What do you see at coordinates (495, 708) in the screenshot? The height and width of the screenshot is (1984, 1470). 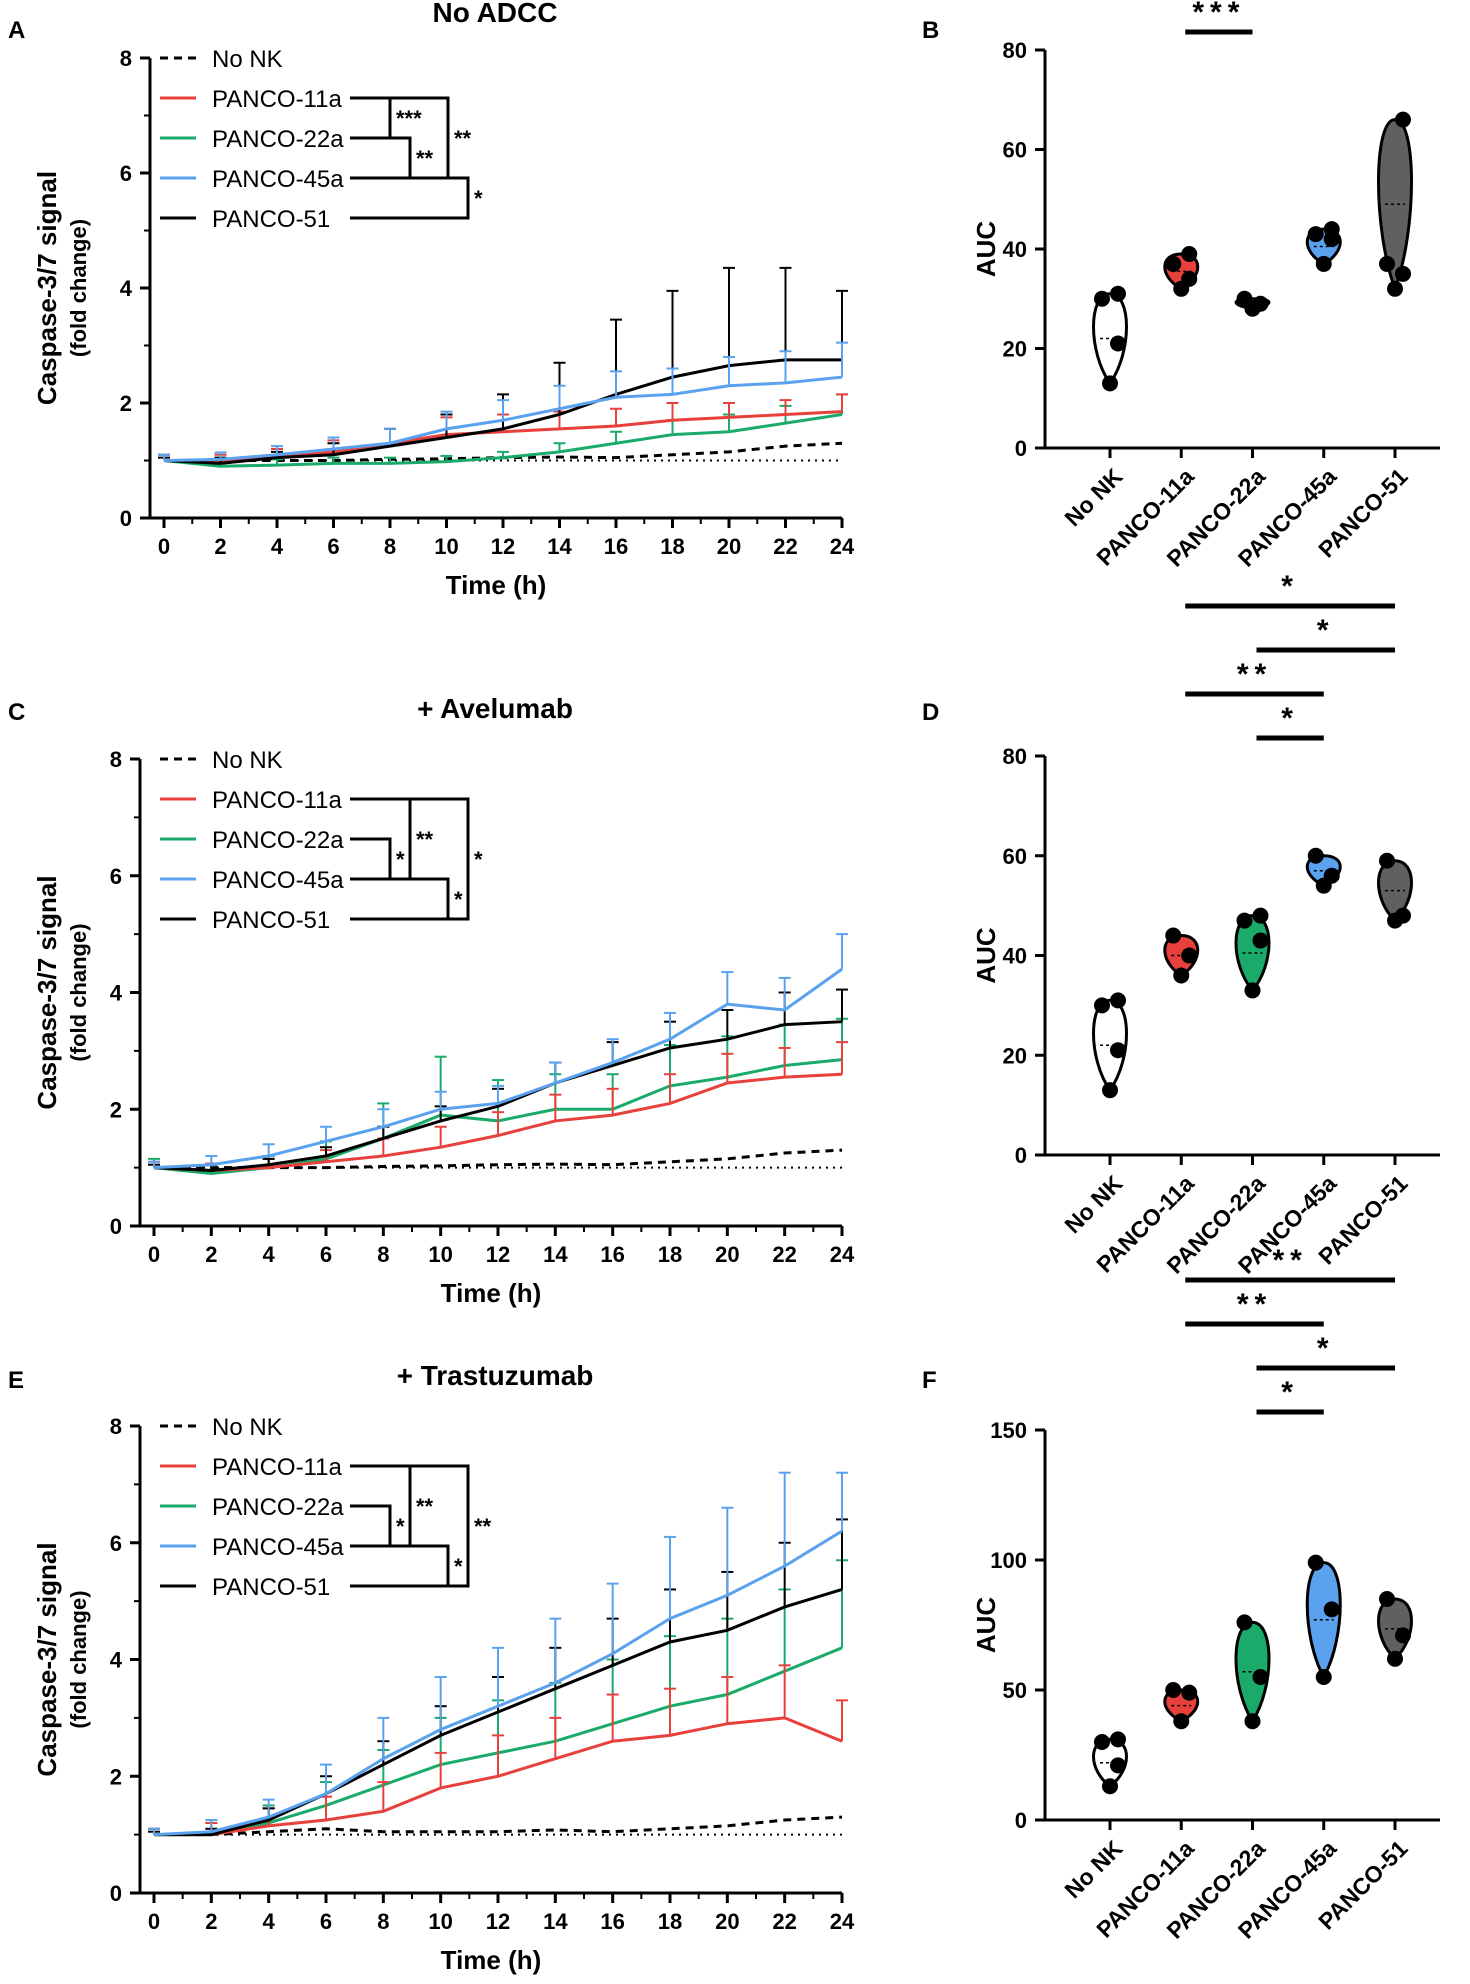 I see `panel-title: + Avelumab` at bounding box center [495, 708].